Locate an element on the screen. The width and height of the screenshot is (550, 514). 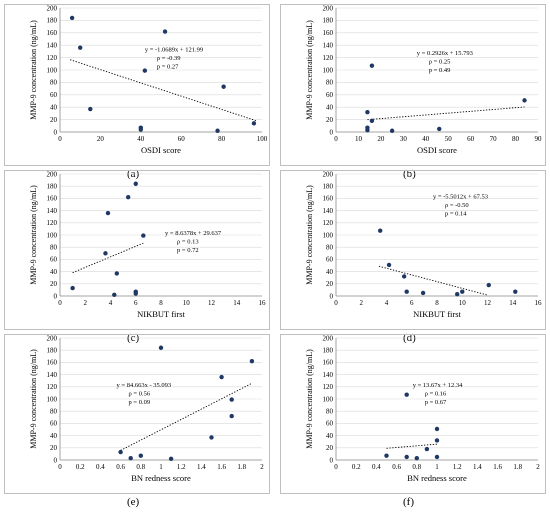
x-tick-label: 1.2 is located at coordinates (181, 467).